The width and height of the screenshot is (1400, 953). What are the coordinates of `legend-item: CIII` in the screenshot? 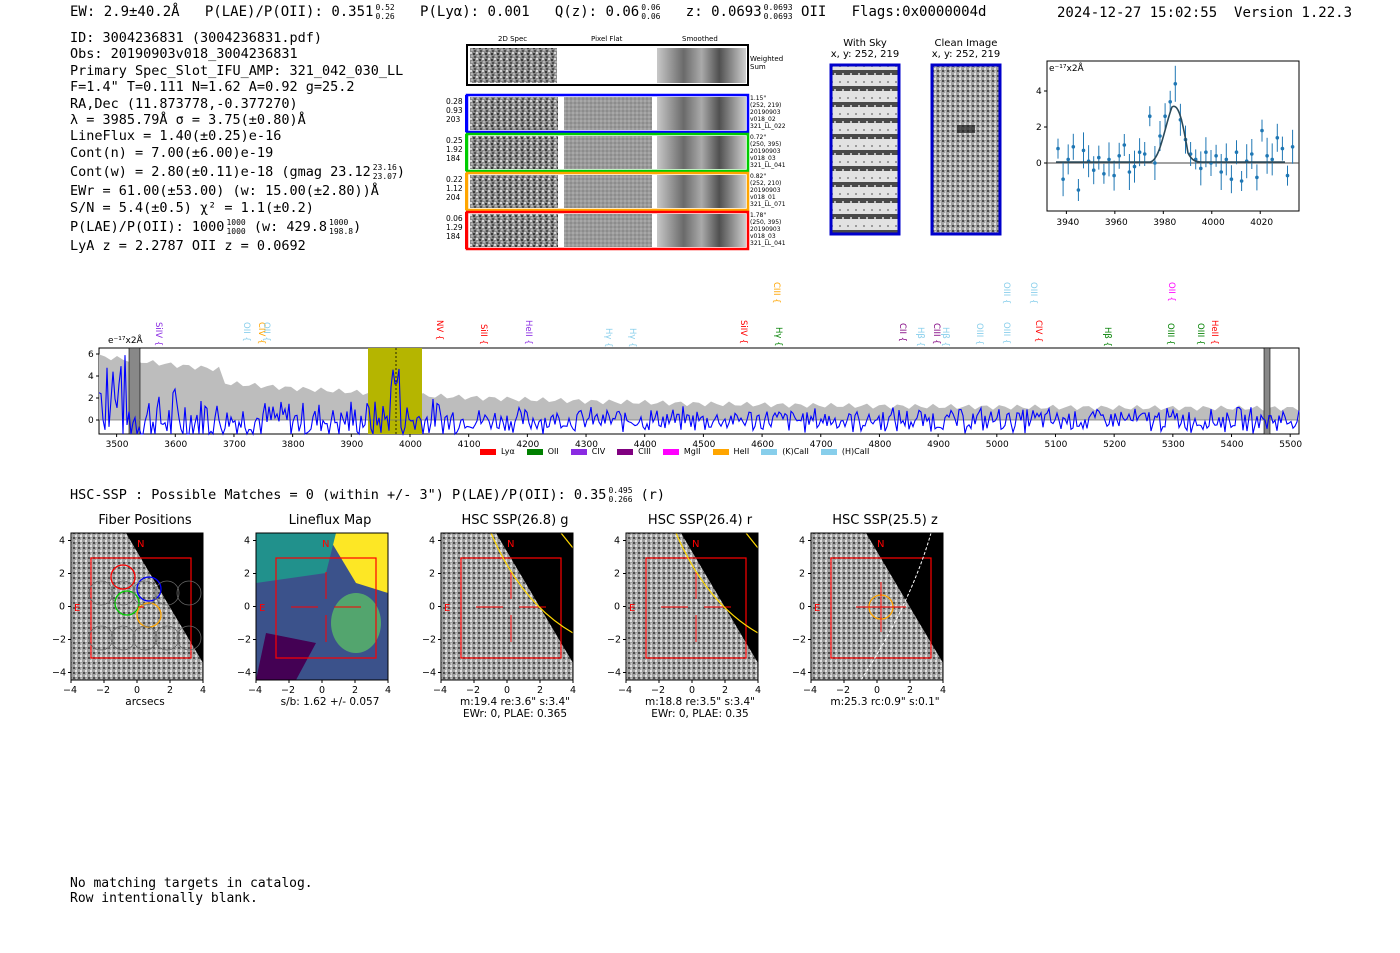 It's located at (634, 451).